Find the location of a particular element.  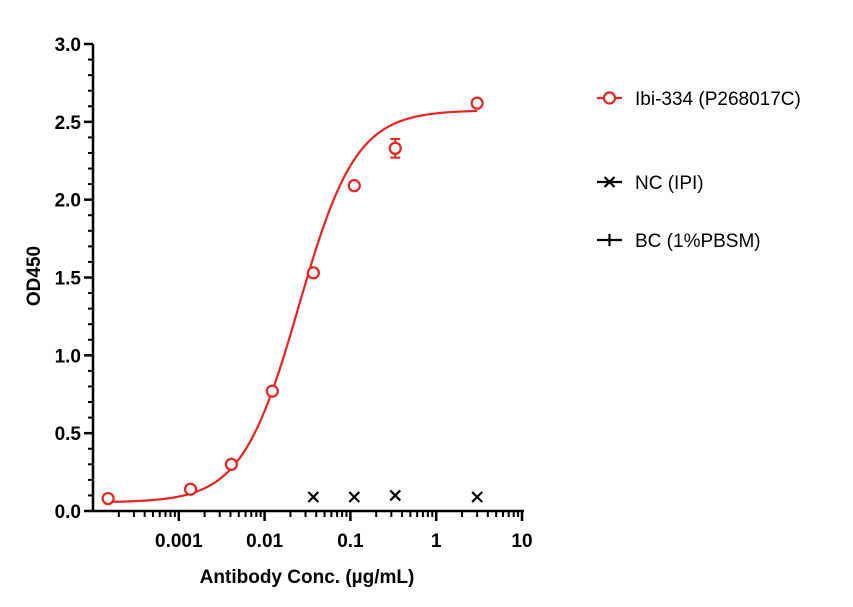

y-tick-label: 1.0 is located at coordinates (68, 356).